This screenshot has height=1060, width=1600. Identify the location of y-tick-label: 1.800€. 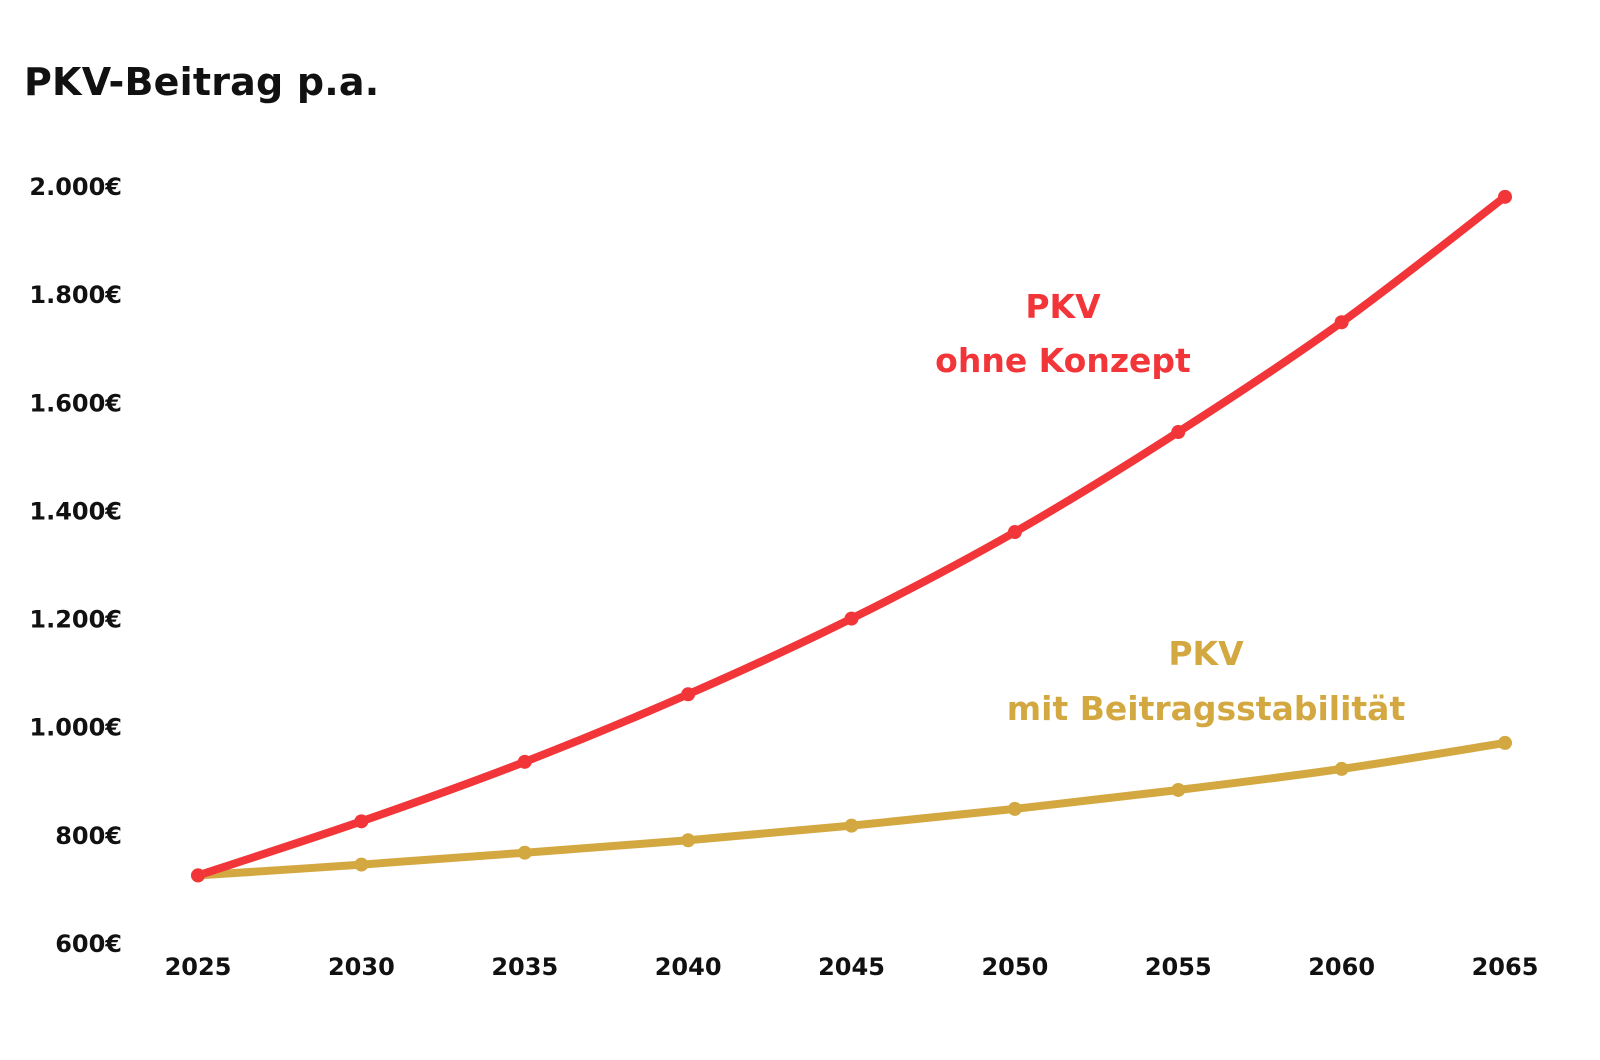
(75, 295).